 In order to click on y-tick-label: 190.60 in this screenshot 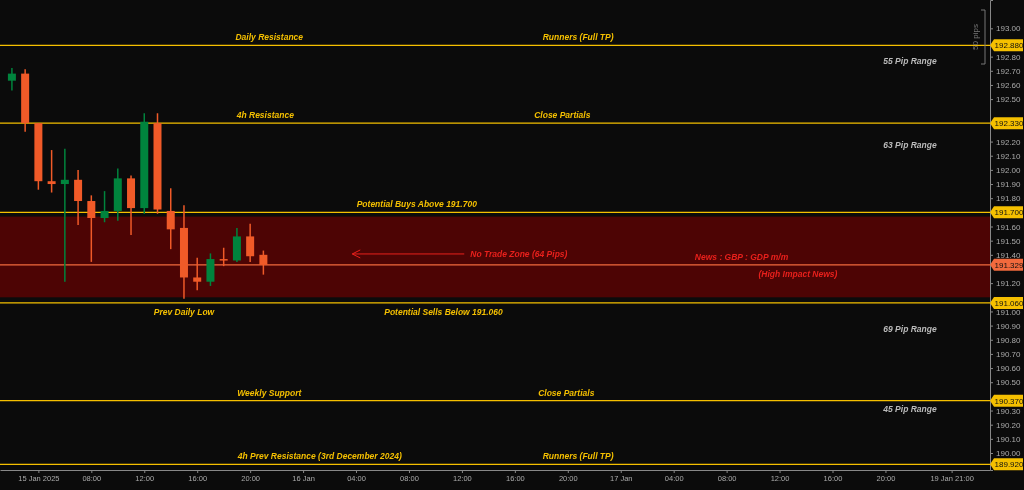, I will do `click(1009, 369)`.